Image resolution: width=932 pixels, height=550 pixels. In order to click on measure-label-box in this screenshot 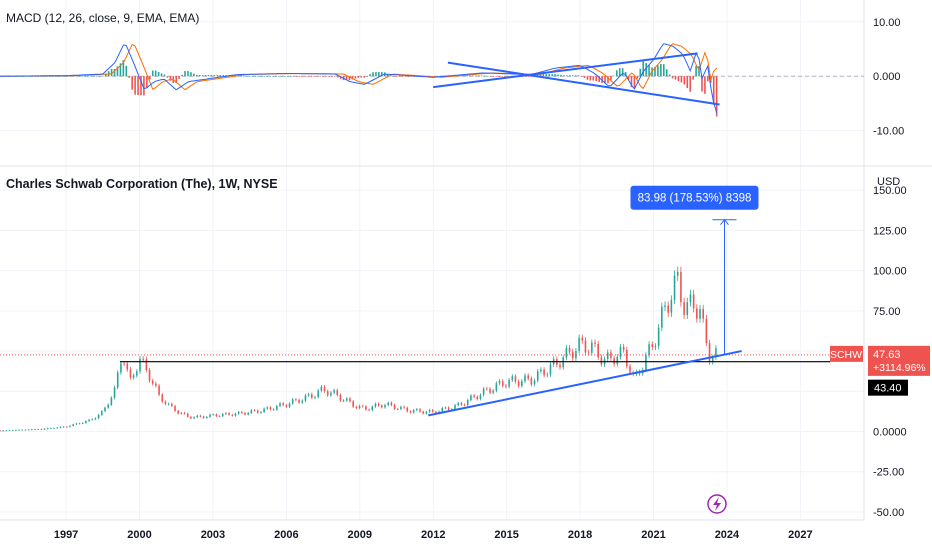, I will do `click(694, 197)`.